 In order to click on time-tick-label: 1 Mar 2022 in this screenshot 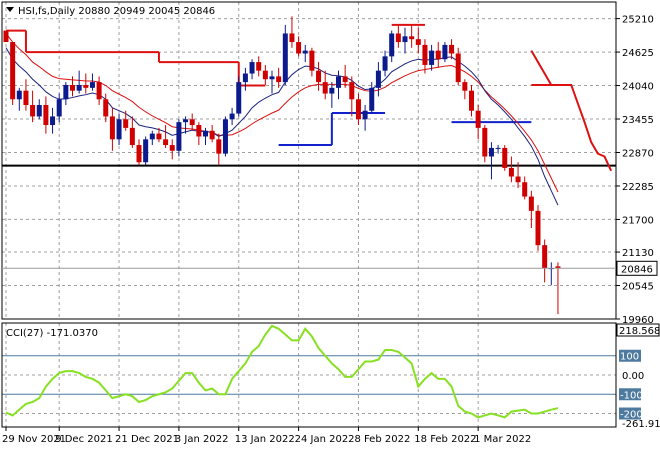, I will do `click(502, 439)`.